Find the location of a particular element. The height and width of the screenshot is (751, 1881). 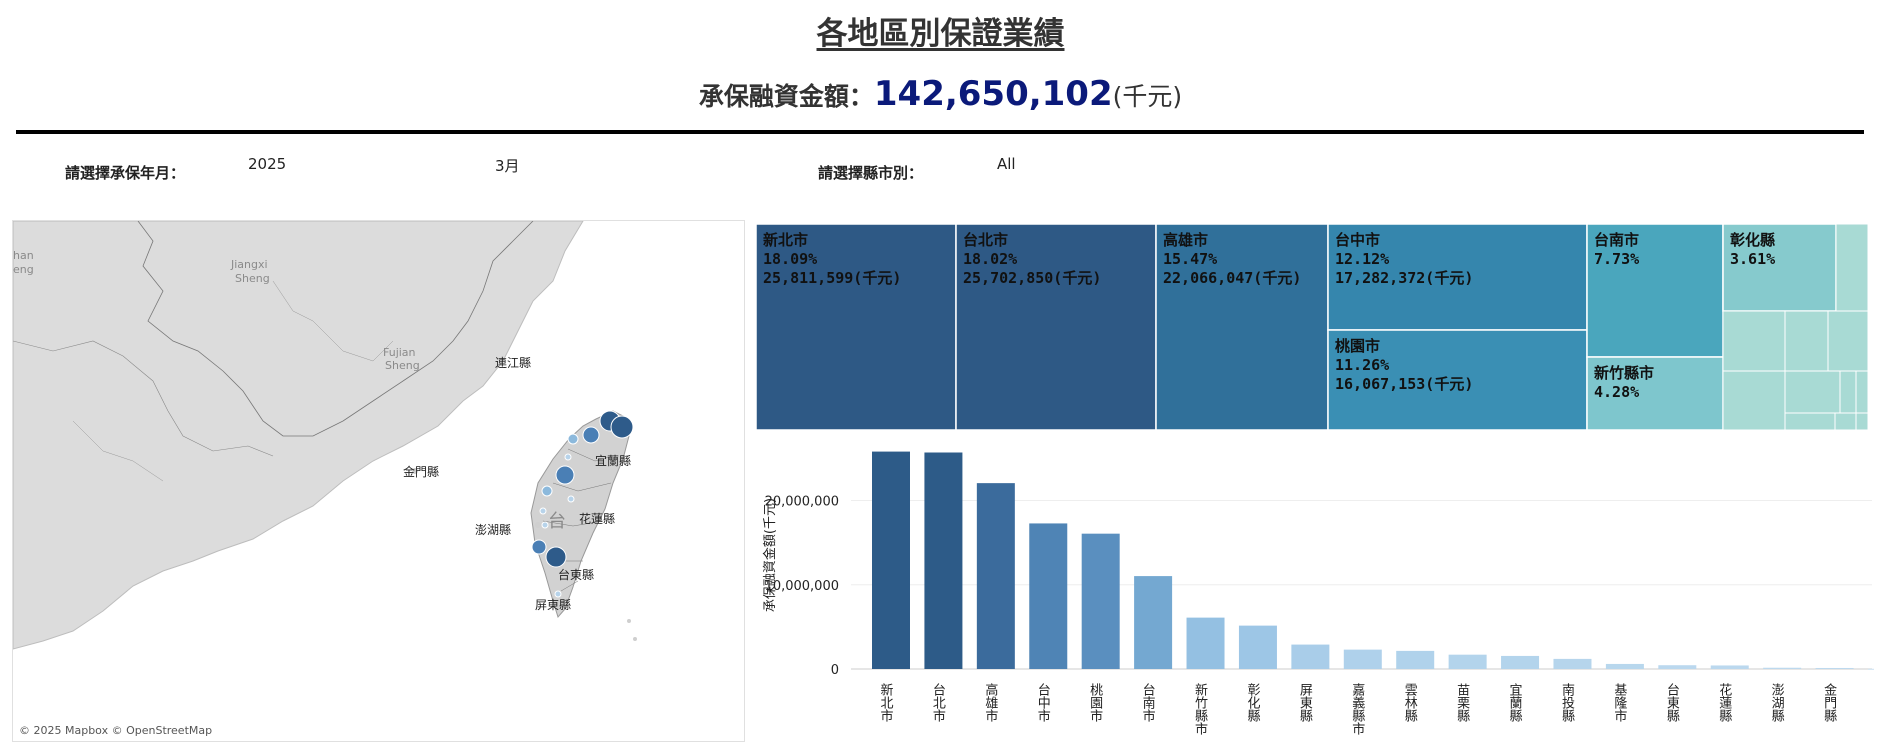

y-tick-label: 0 is located at coordinates (835, 670).